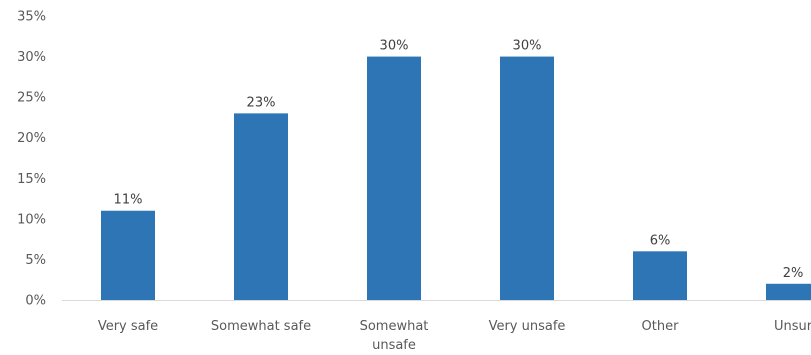 The height and width of the screenshot is (355, 811). What do you see at coordinates (31, 57) in the screenshot?
I see `y-tick-label: 30%` at bounding box center [31, 57].